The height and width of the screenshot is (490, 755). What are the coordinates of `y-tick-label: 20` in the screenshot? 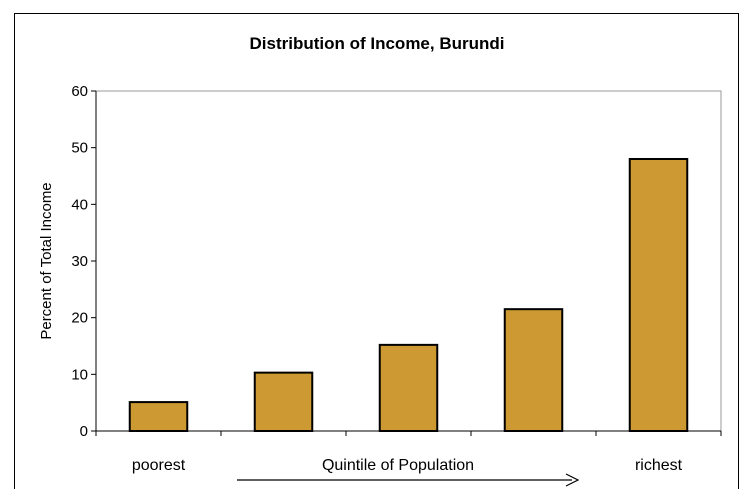 It's located at (79, 318).